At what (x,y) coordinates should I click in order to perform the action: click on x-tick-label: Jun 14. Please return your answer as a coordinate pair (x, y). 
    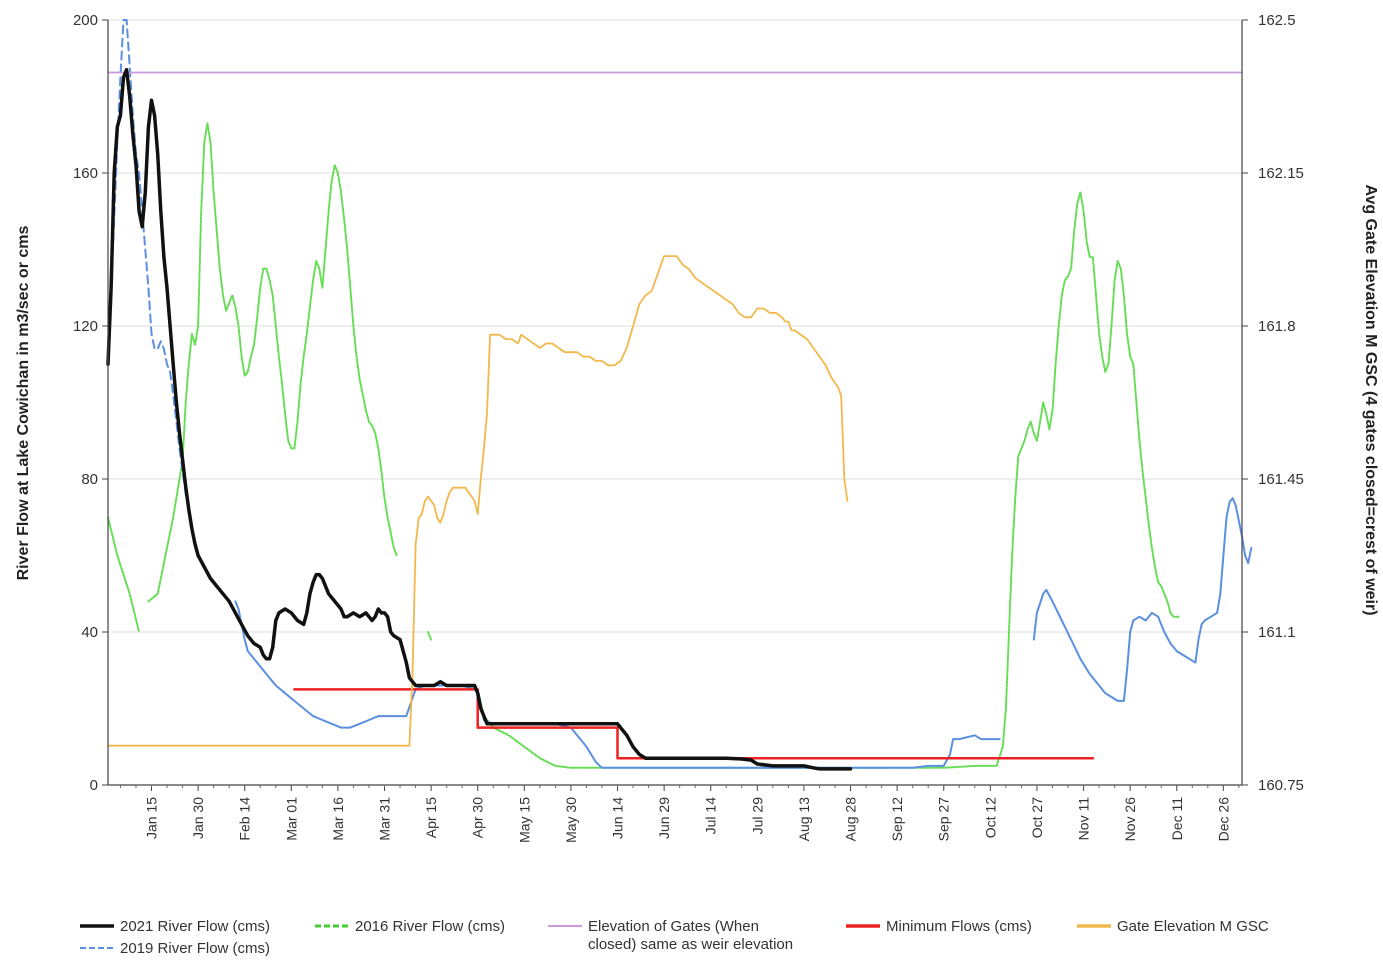
    Looking at the image, I should click on (618, 818).